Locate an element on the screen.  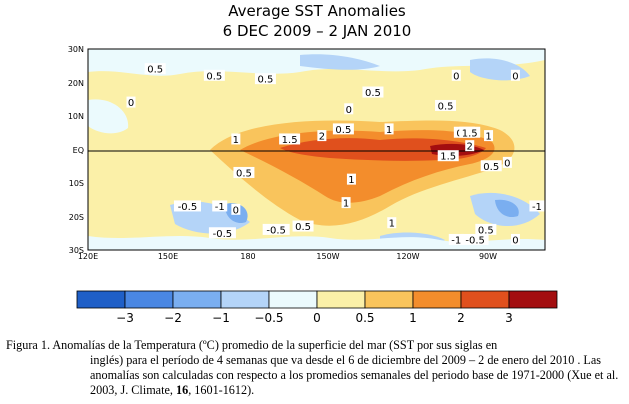
y-tick-label: 20S is located at coordinates (76, 217).